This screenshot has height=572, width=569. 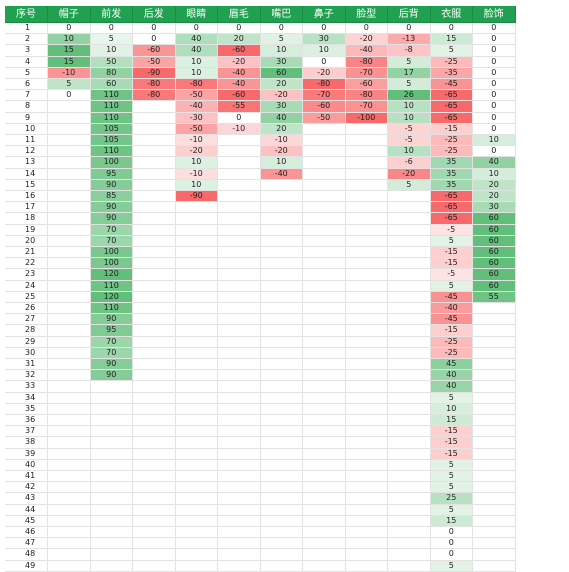 What do you see at coordinates (366, 85) in the screenshot?
I see `value-cell: -60` at bounding box center [366, 85].